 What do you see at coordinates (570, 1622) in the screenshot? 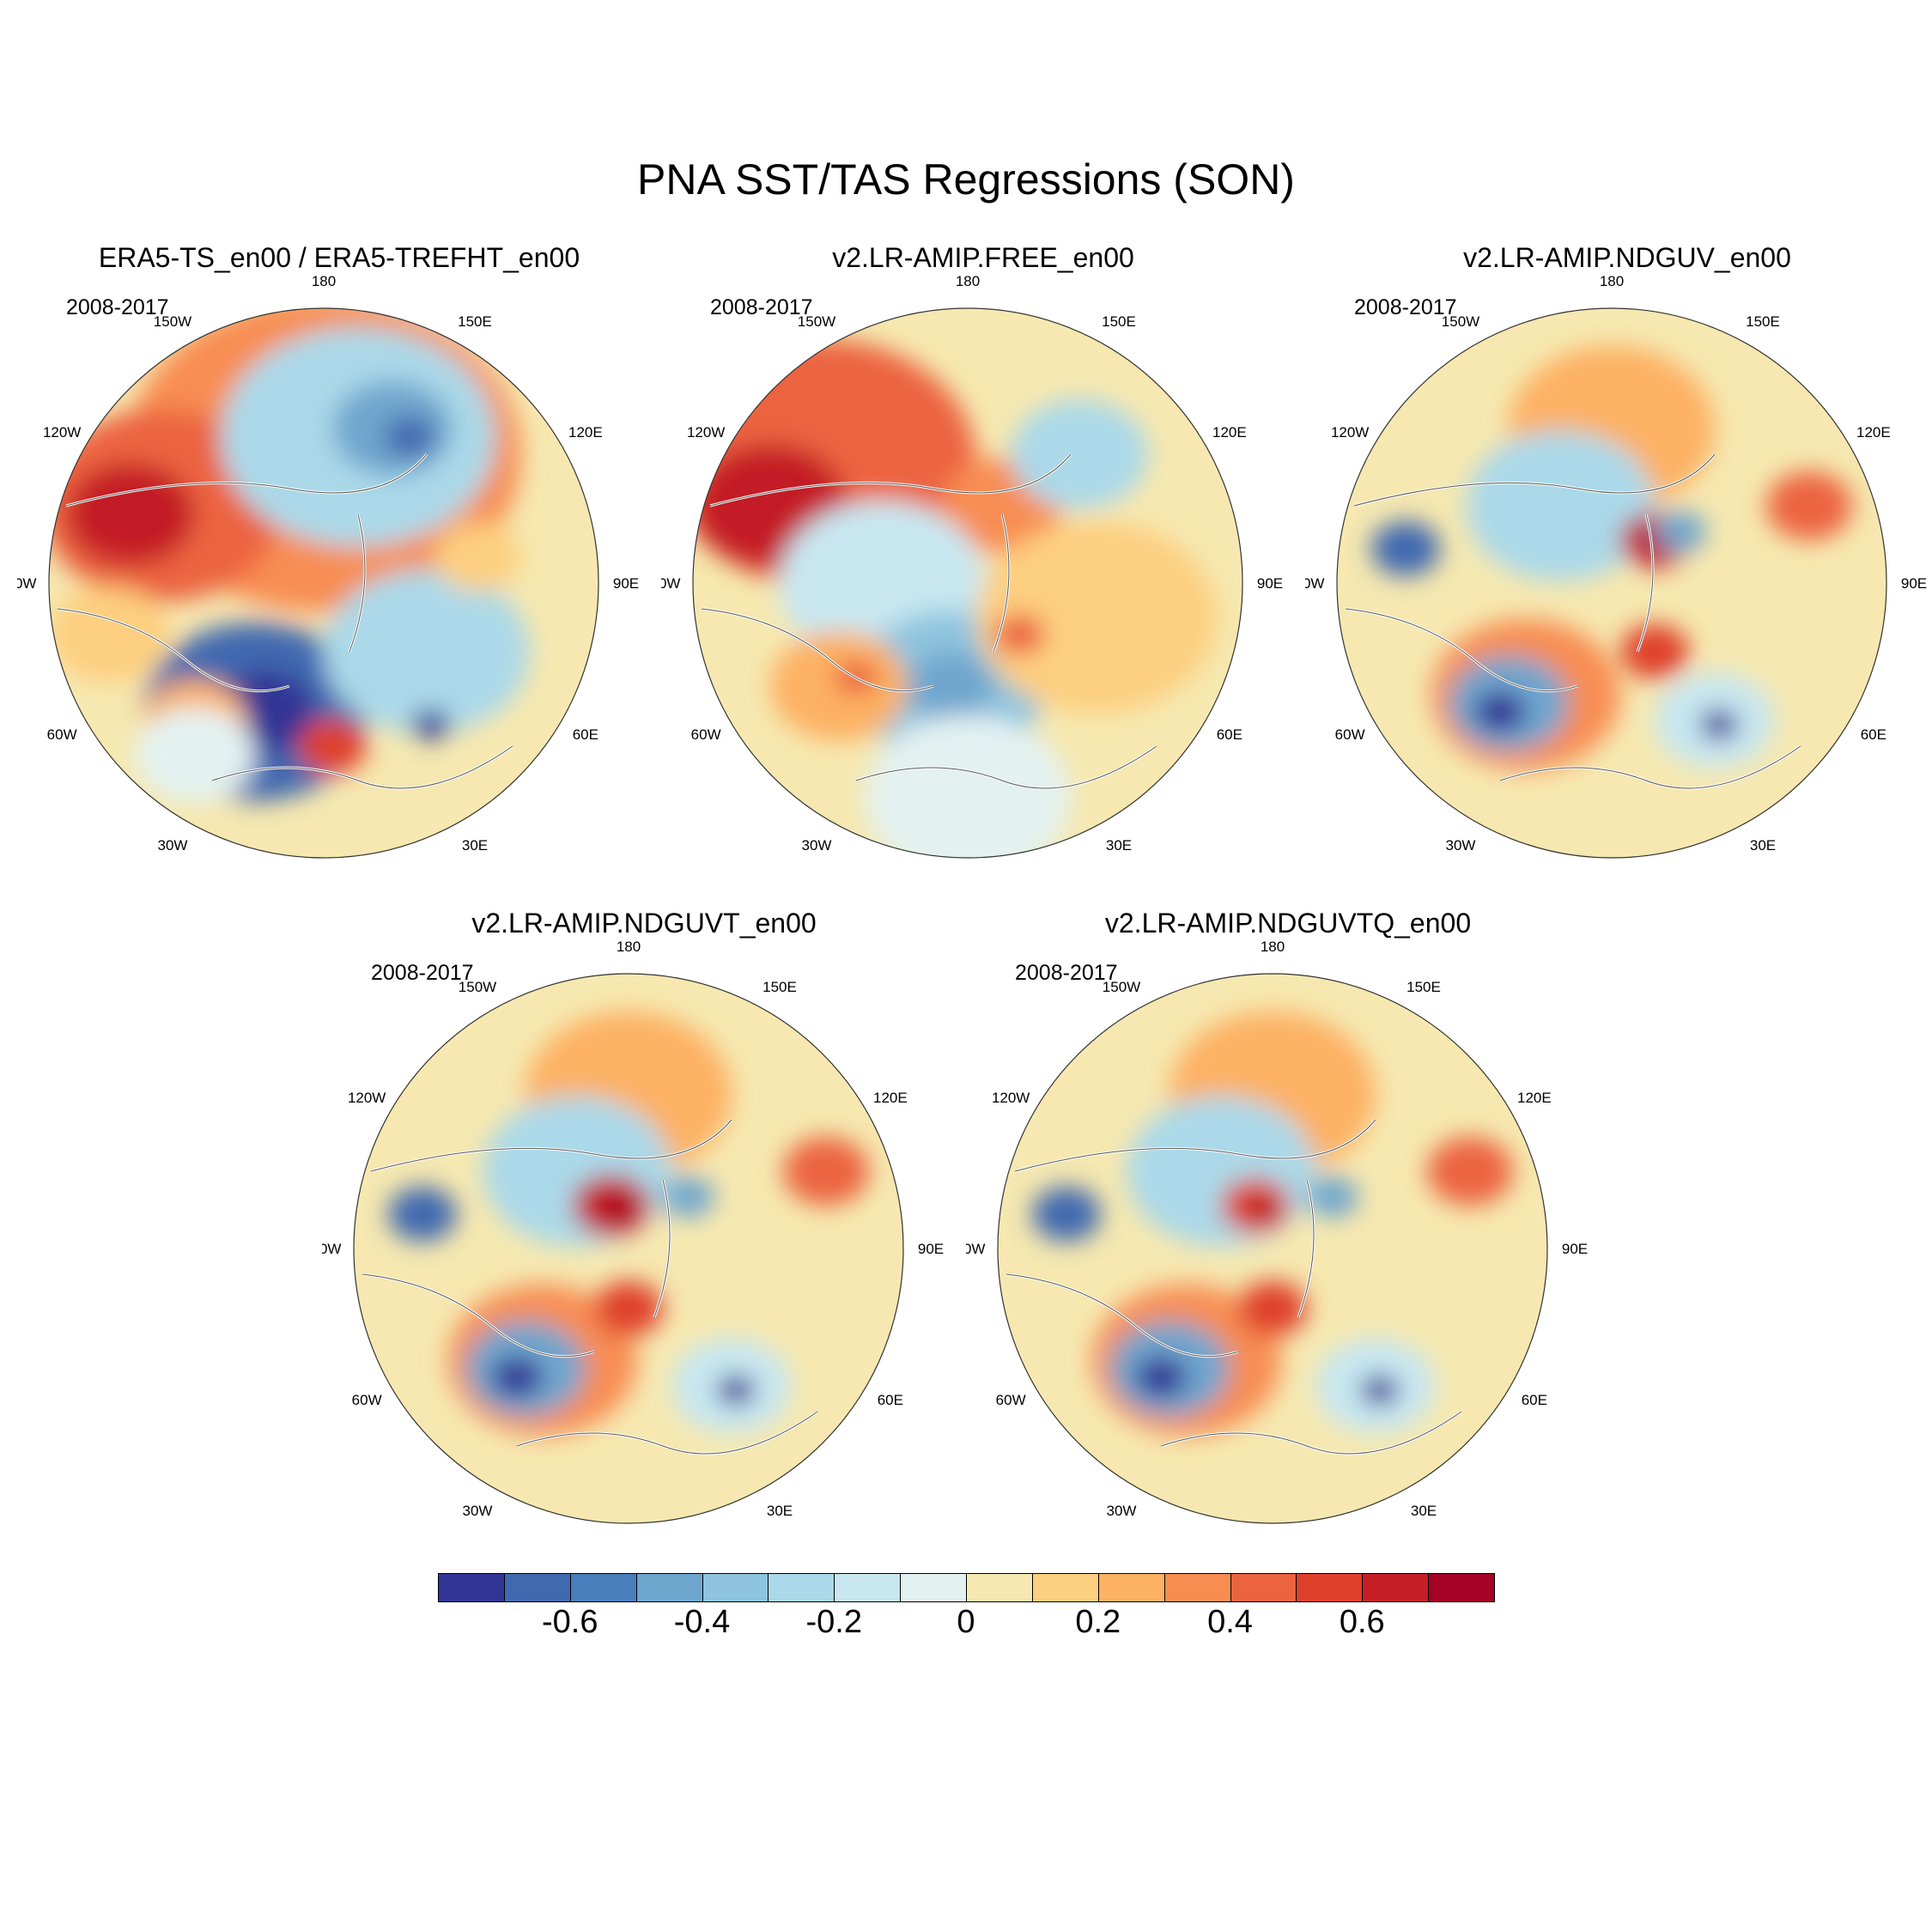
I see `colorbar-tick-label: -0.6` at bounding box center [570, 1622].